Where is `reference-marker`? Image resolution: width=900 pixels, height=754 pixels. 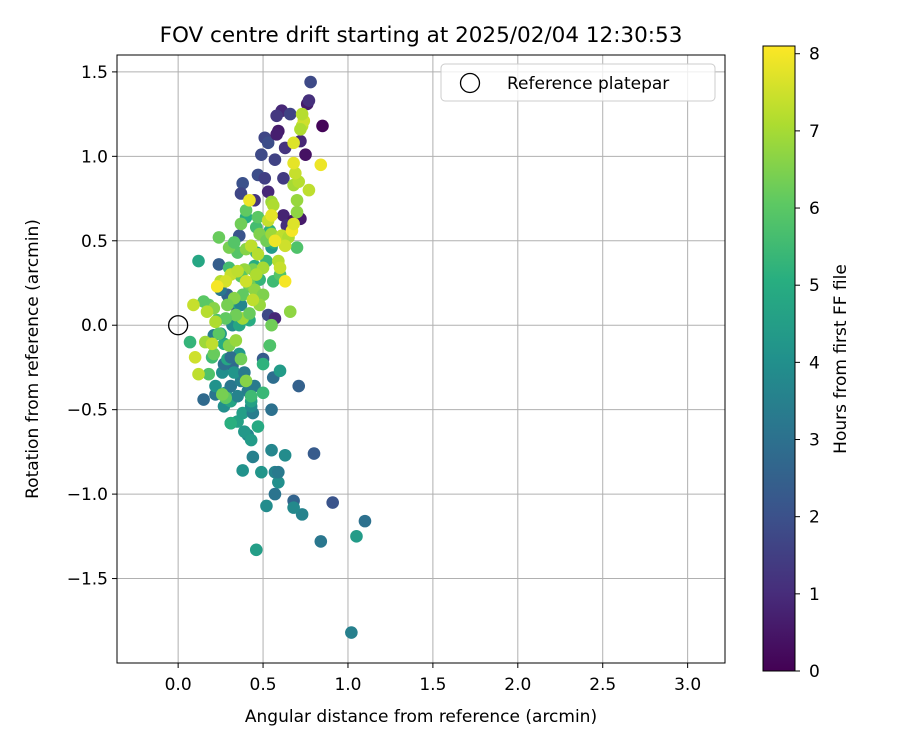
reference-marker is located at coordinates (178, 325).